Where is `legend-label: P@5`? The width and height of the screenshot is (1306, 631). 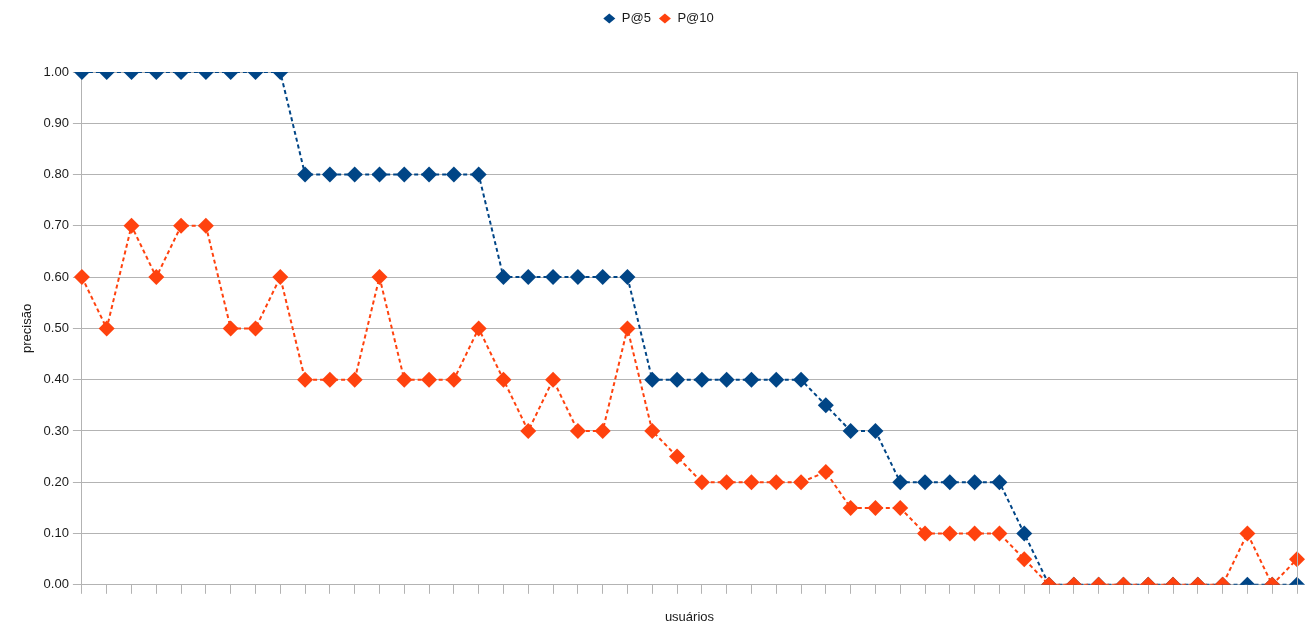
legend-label: P@5 is located at coordinates (636, 18).